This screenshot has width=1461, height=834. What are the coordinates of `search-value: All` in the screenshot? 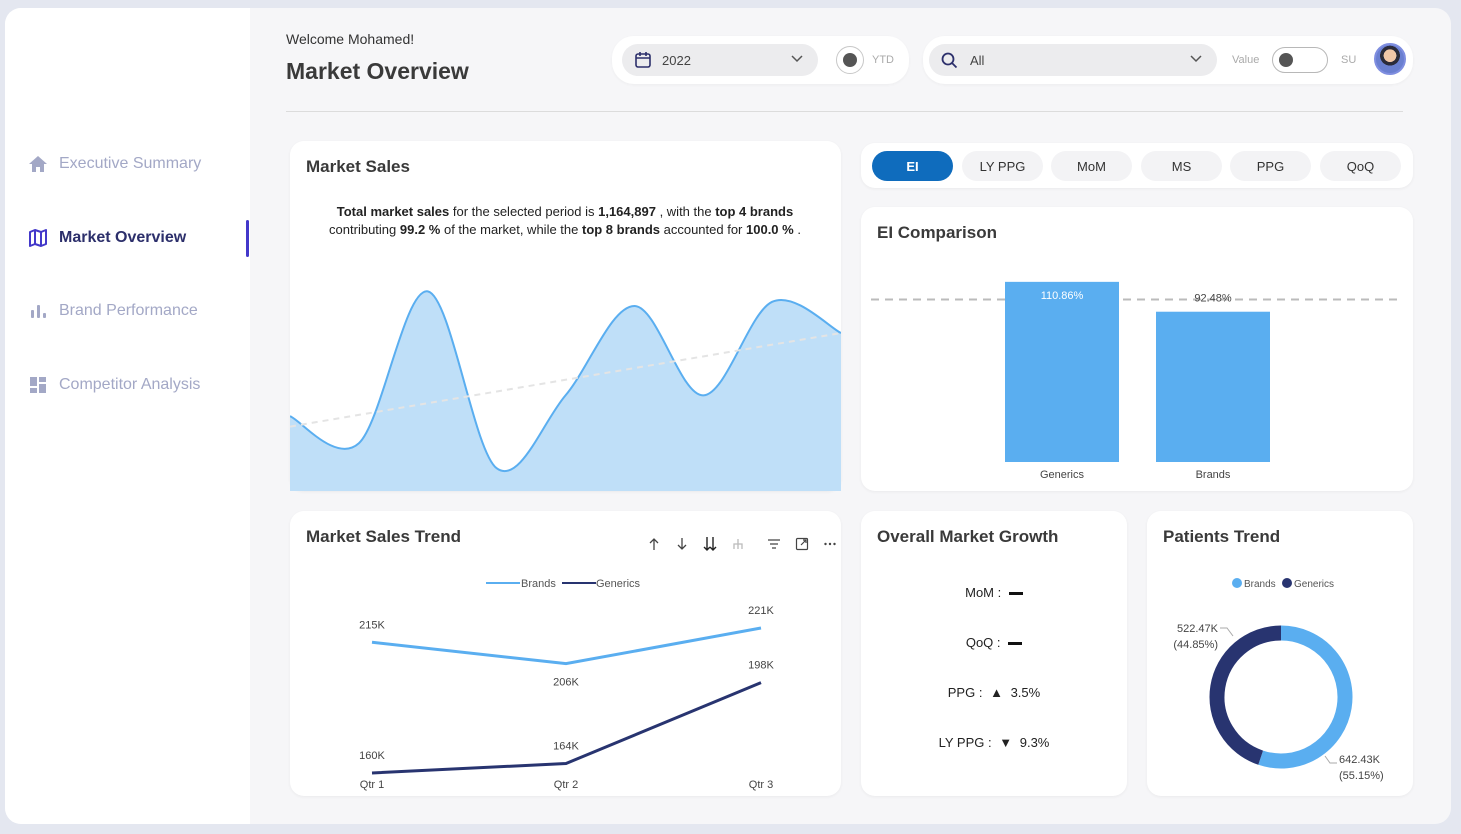 It's located at (977, 60).